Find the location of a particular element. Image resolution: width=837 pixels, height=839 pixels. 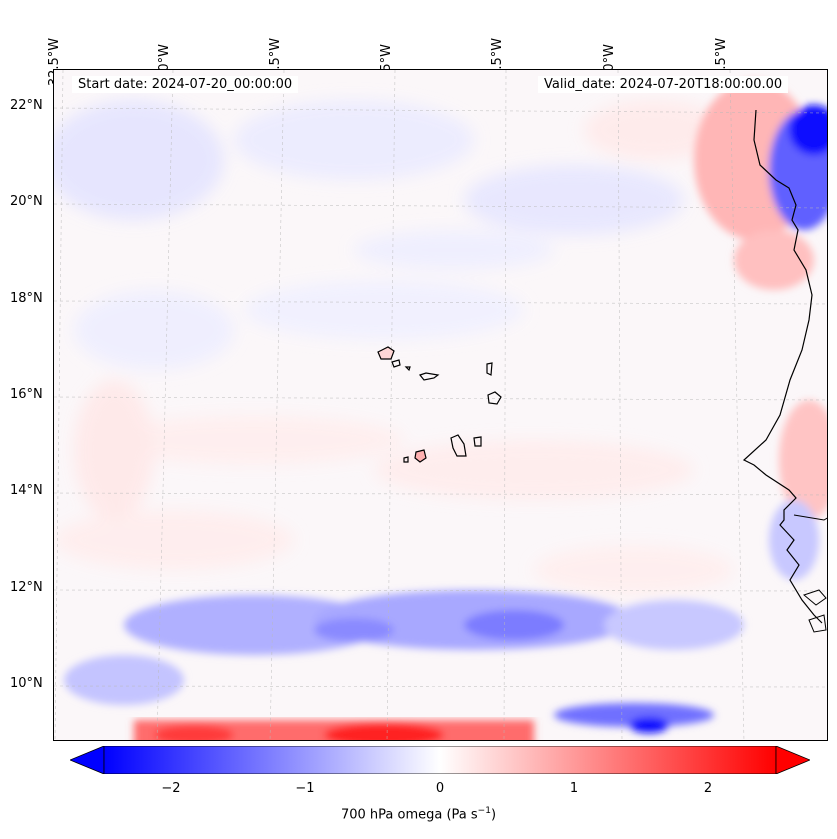

colorbar-tick-1: 1 is located at coordinates (574, 788).